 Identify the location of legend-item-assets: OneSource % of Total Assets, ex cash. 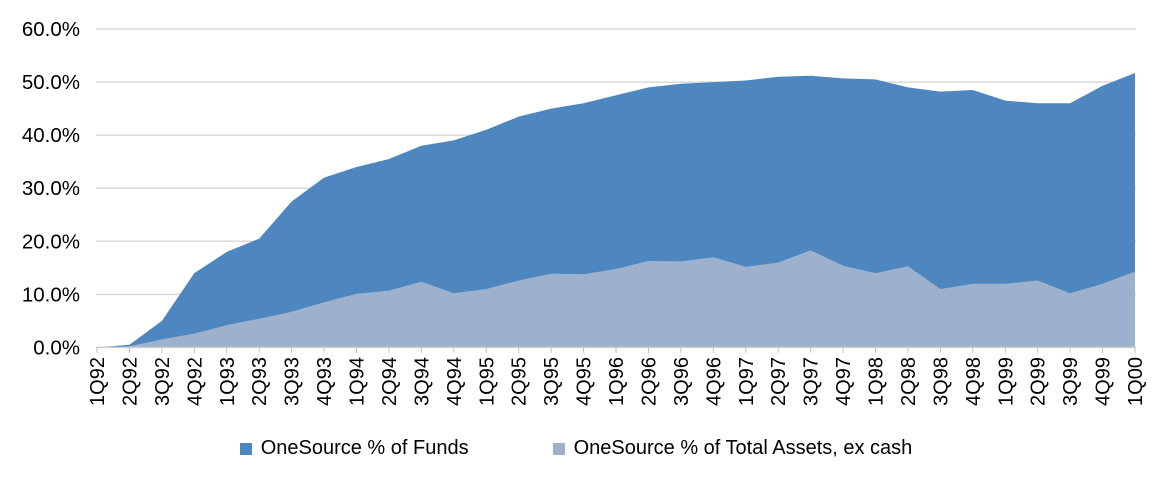
(732, 448).